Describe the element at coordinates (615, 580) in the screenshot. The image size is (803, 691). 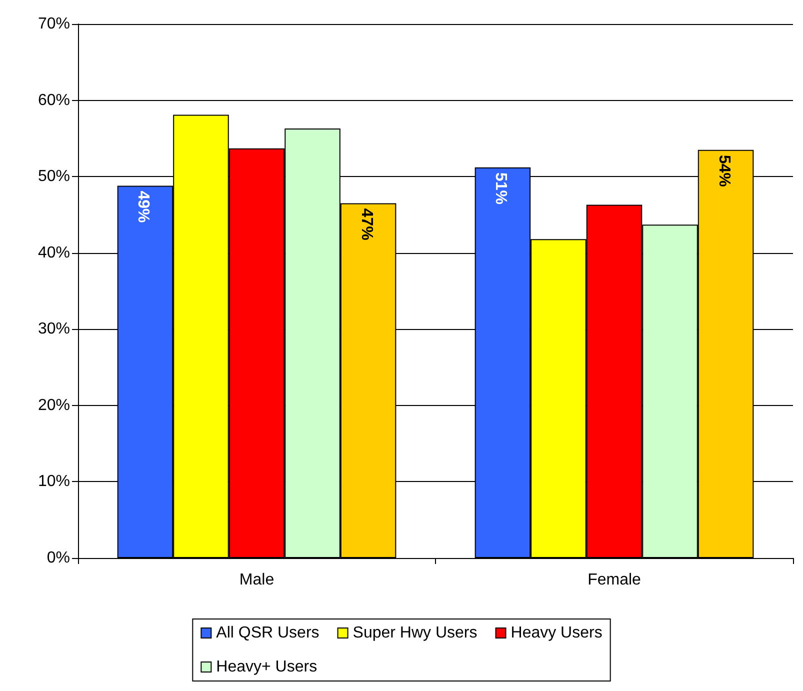
I see `x-tick-label: Female` at that location.